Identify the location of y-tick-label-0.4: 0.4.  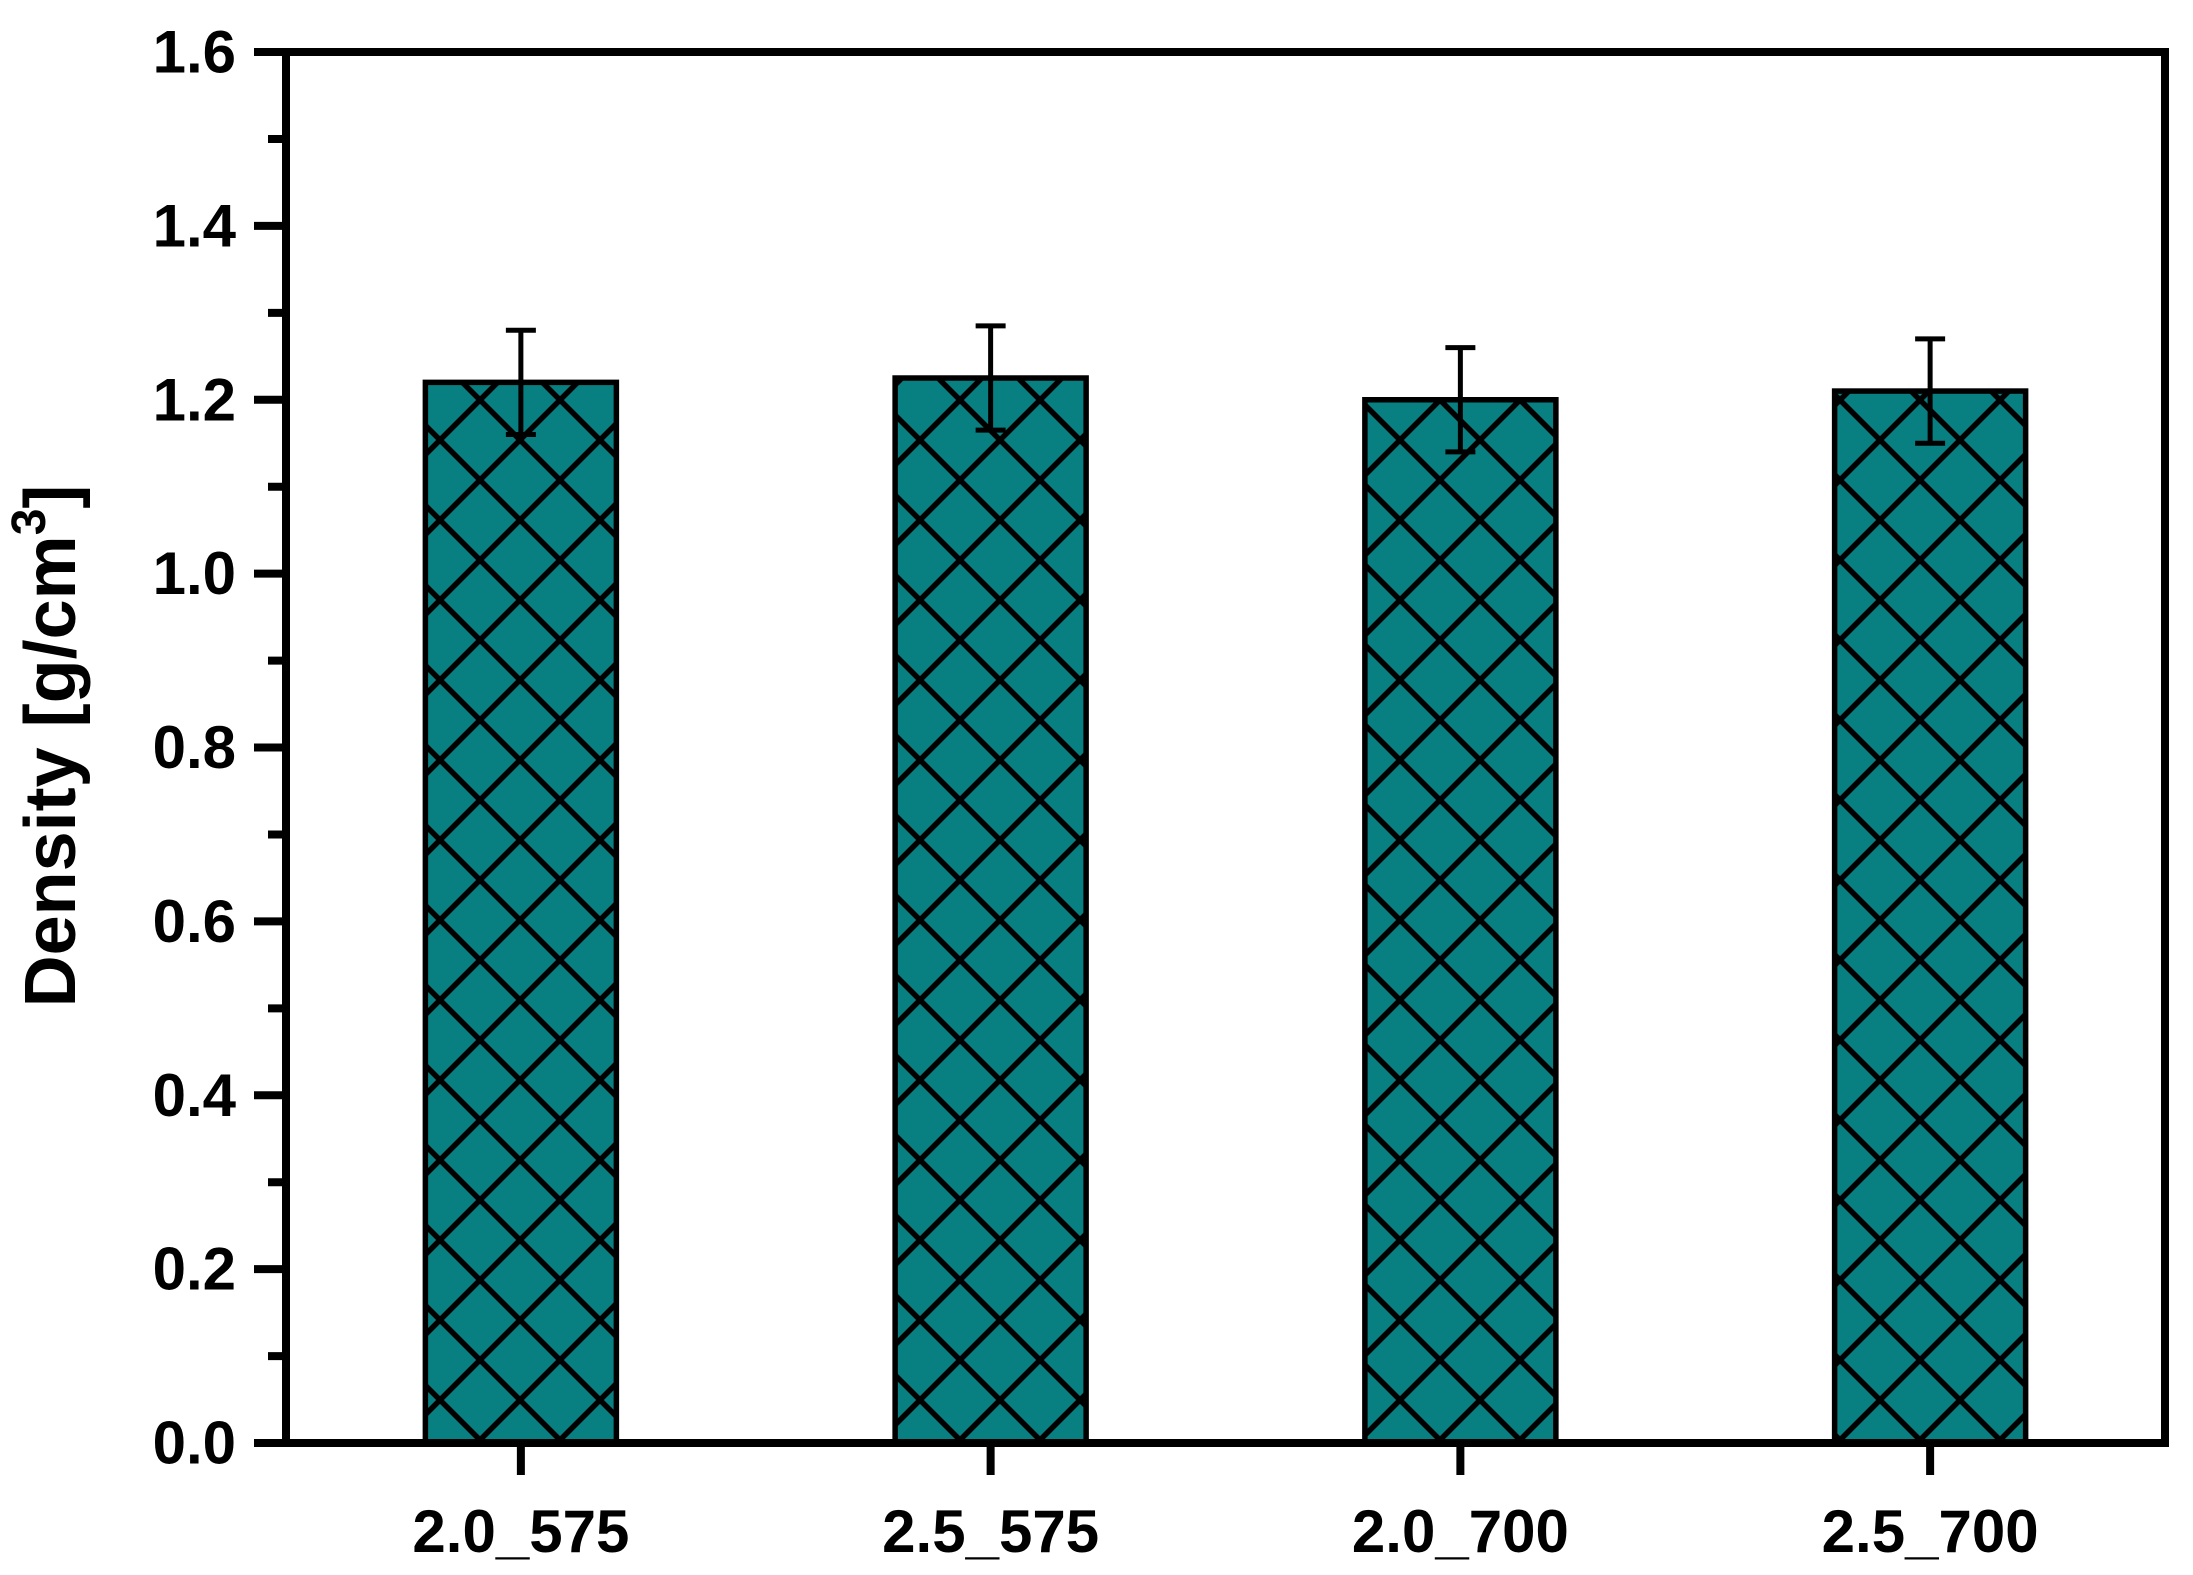
(195, 1095).